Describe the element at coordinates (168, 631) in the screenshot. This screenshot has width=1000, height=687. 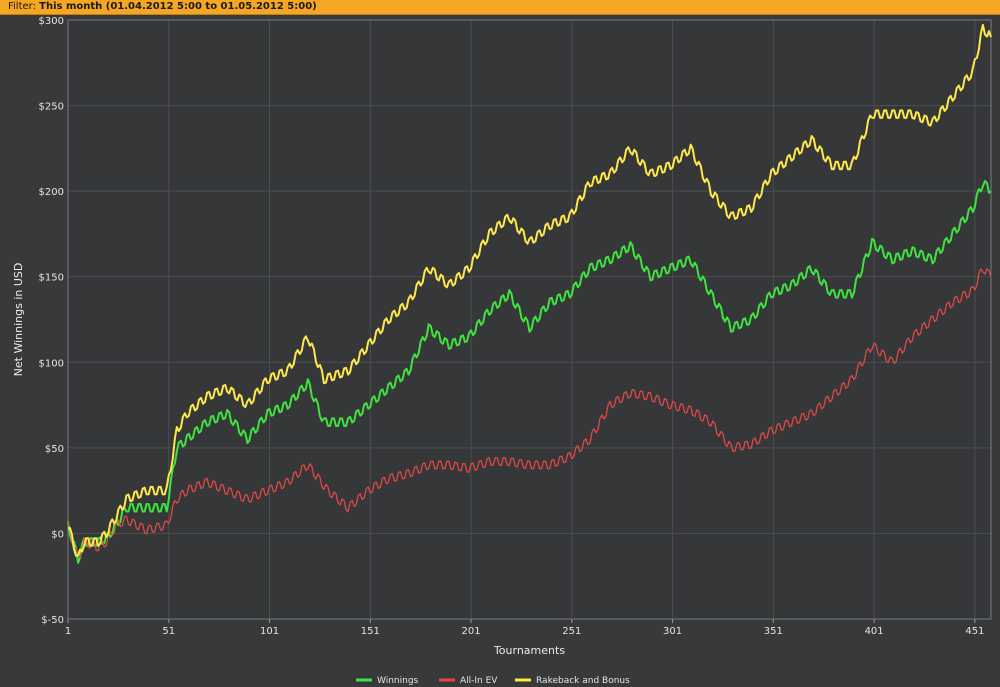
I see `x-tick-label: 51` at that location.